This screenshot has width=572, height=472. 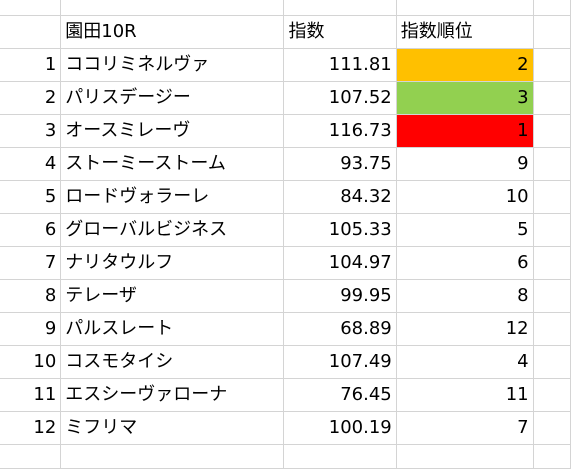 What do you see at coordinates (31, 164) in the screenshot?
I see `cell-row-number: 4` at bounding box center [31, 164].